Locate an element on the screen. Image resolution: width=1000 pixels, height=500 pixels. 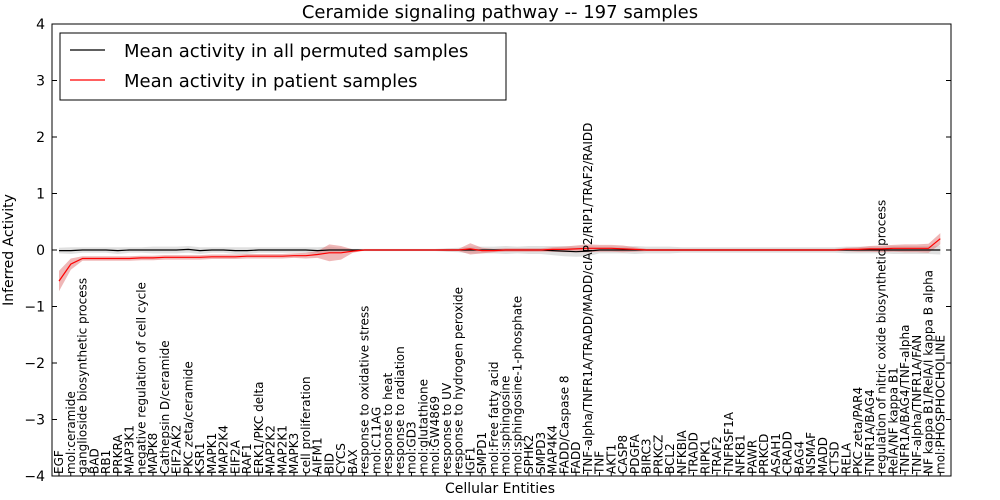
x-tick-label: TNFR1A/BAG4/TNF-alpha is located at coordinates (905, 400).